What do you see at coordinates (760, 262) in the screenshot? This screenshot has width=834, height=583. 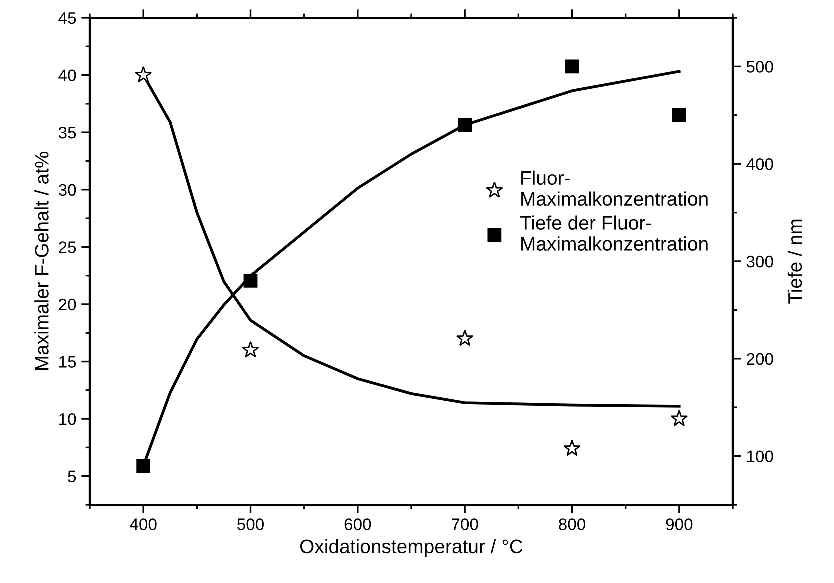 I see `y2-tick-label: 300` at bounding box center [760, 262].